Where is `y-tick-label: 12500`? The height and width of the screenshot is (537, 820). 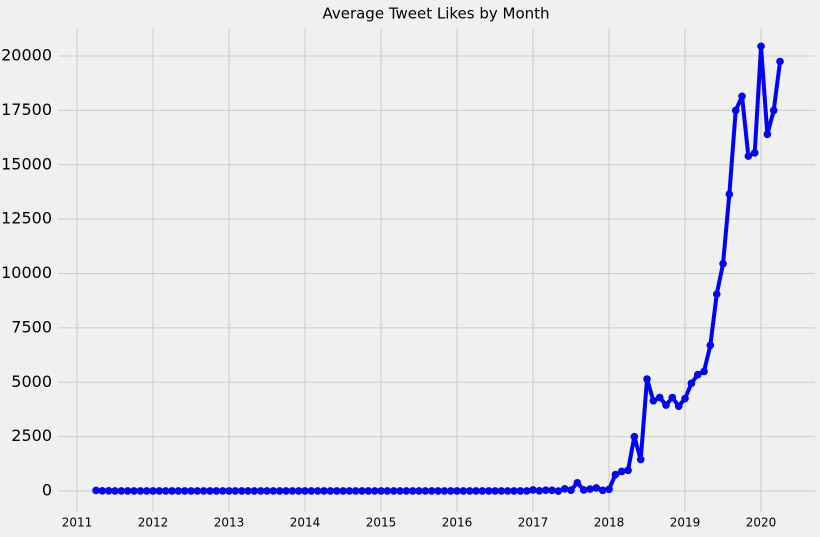
y-tick-label: 12500 is located at coordinates (26, 218).